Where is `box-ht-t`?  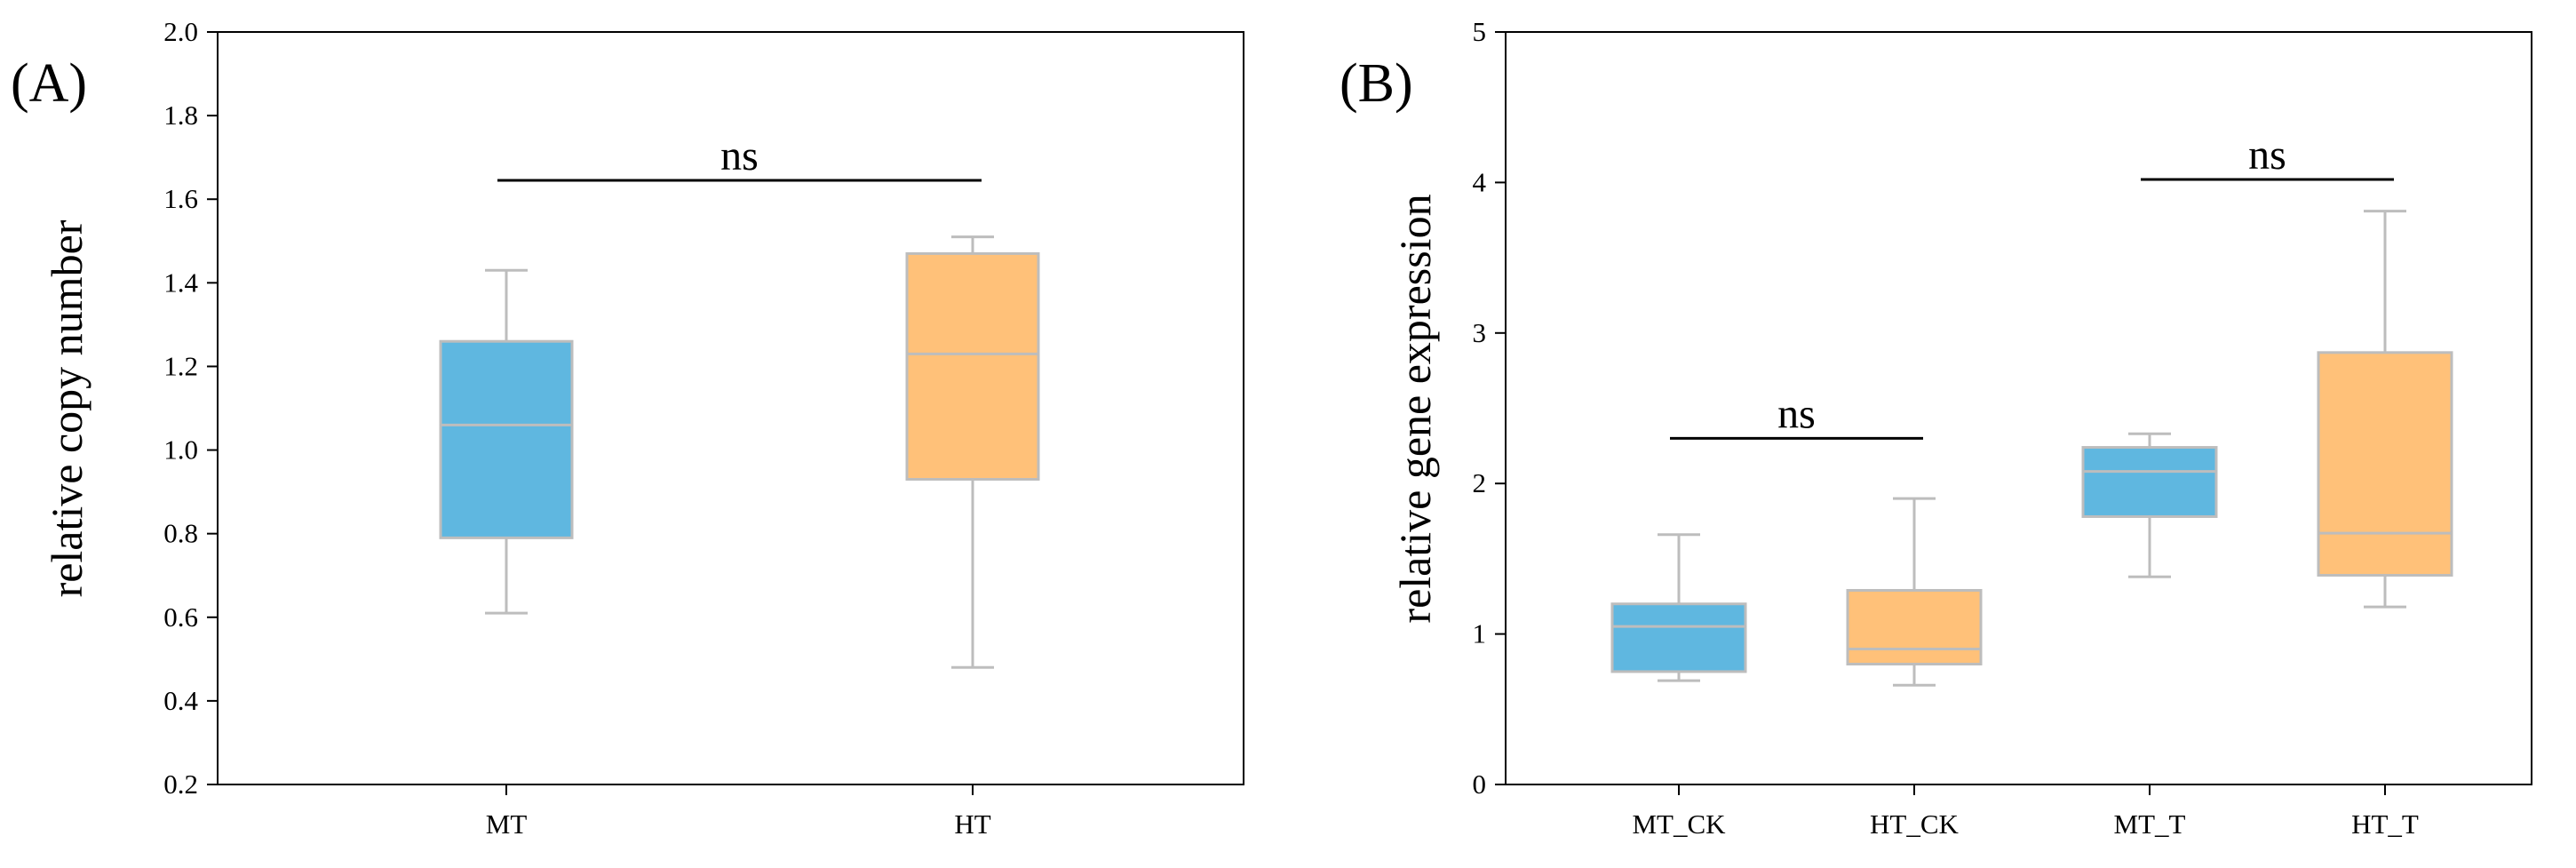
box-ht-t is located at coordinates (2385, 409).